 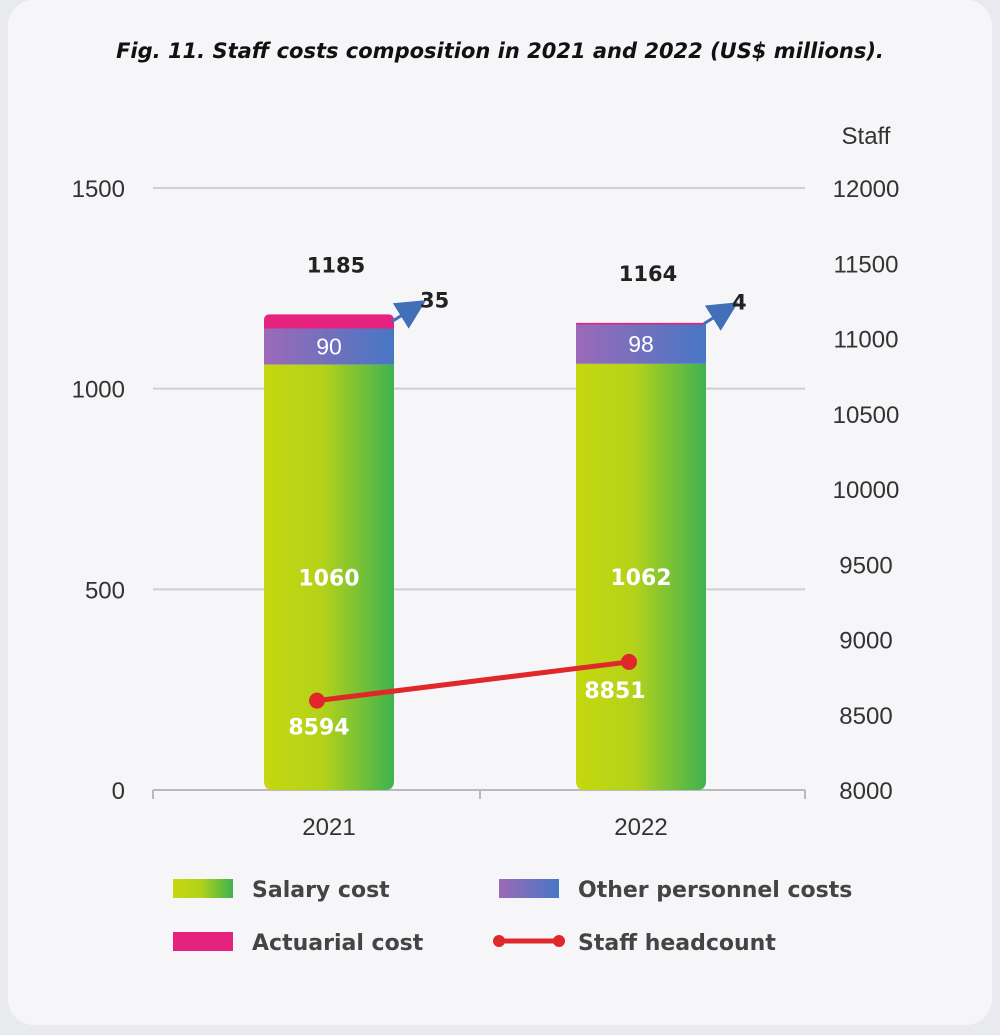 I want to click on x-axis: 2021 2022, so click(x=479, y=815).